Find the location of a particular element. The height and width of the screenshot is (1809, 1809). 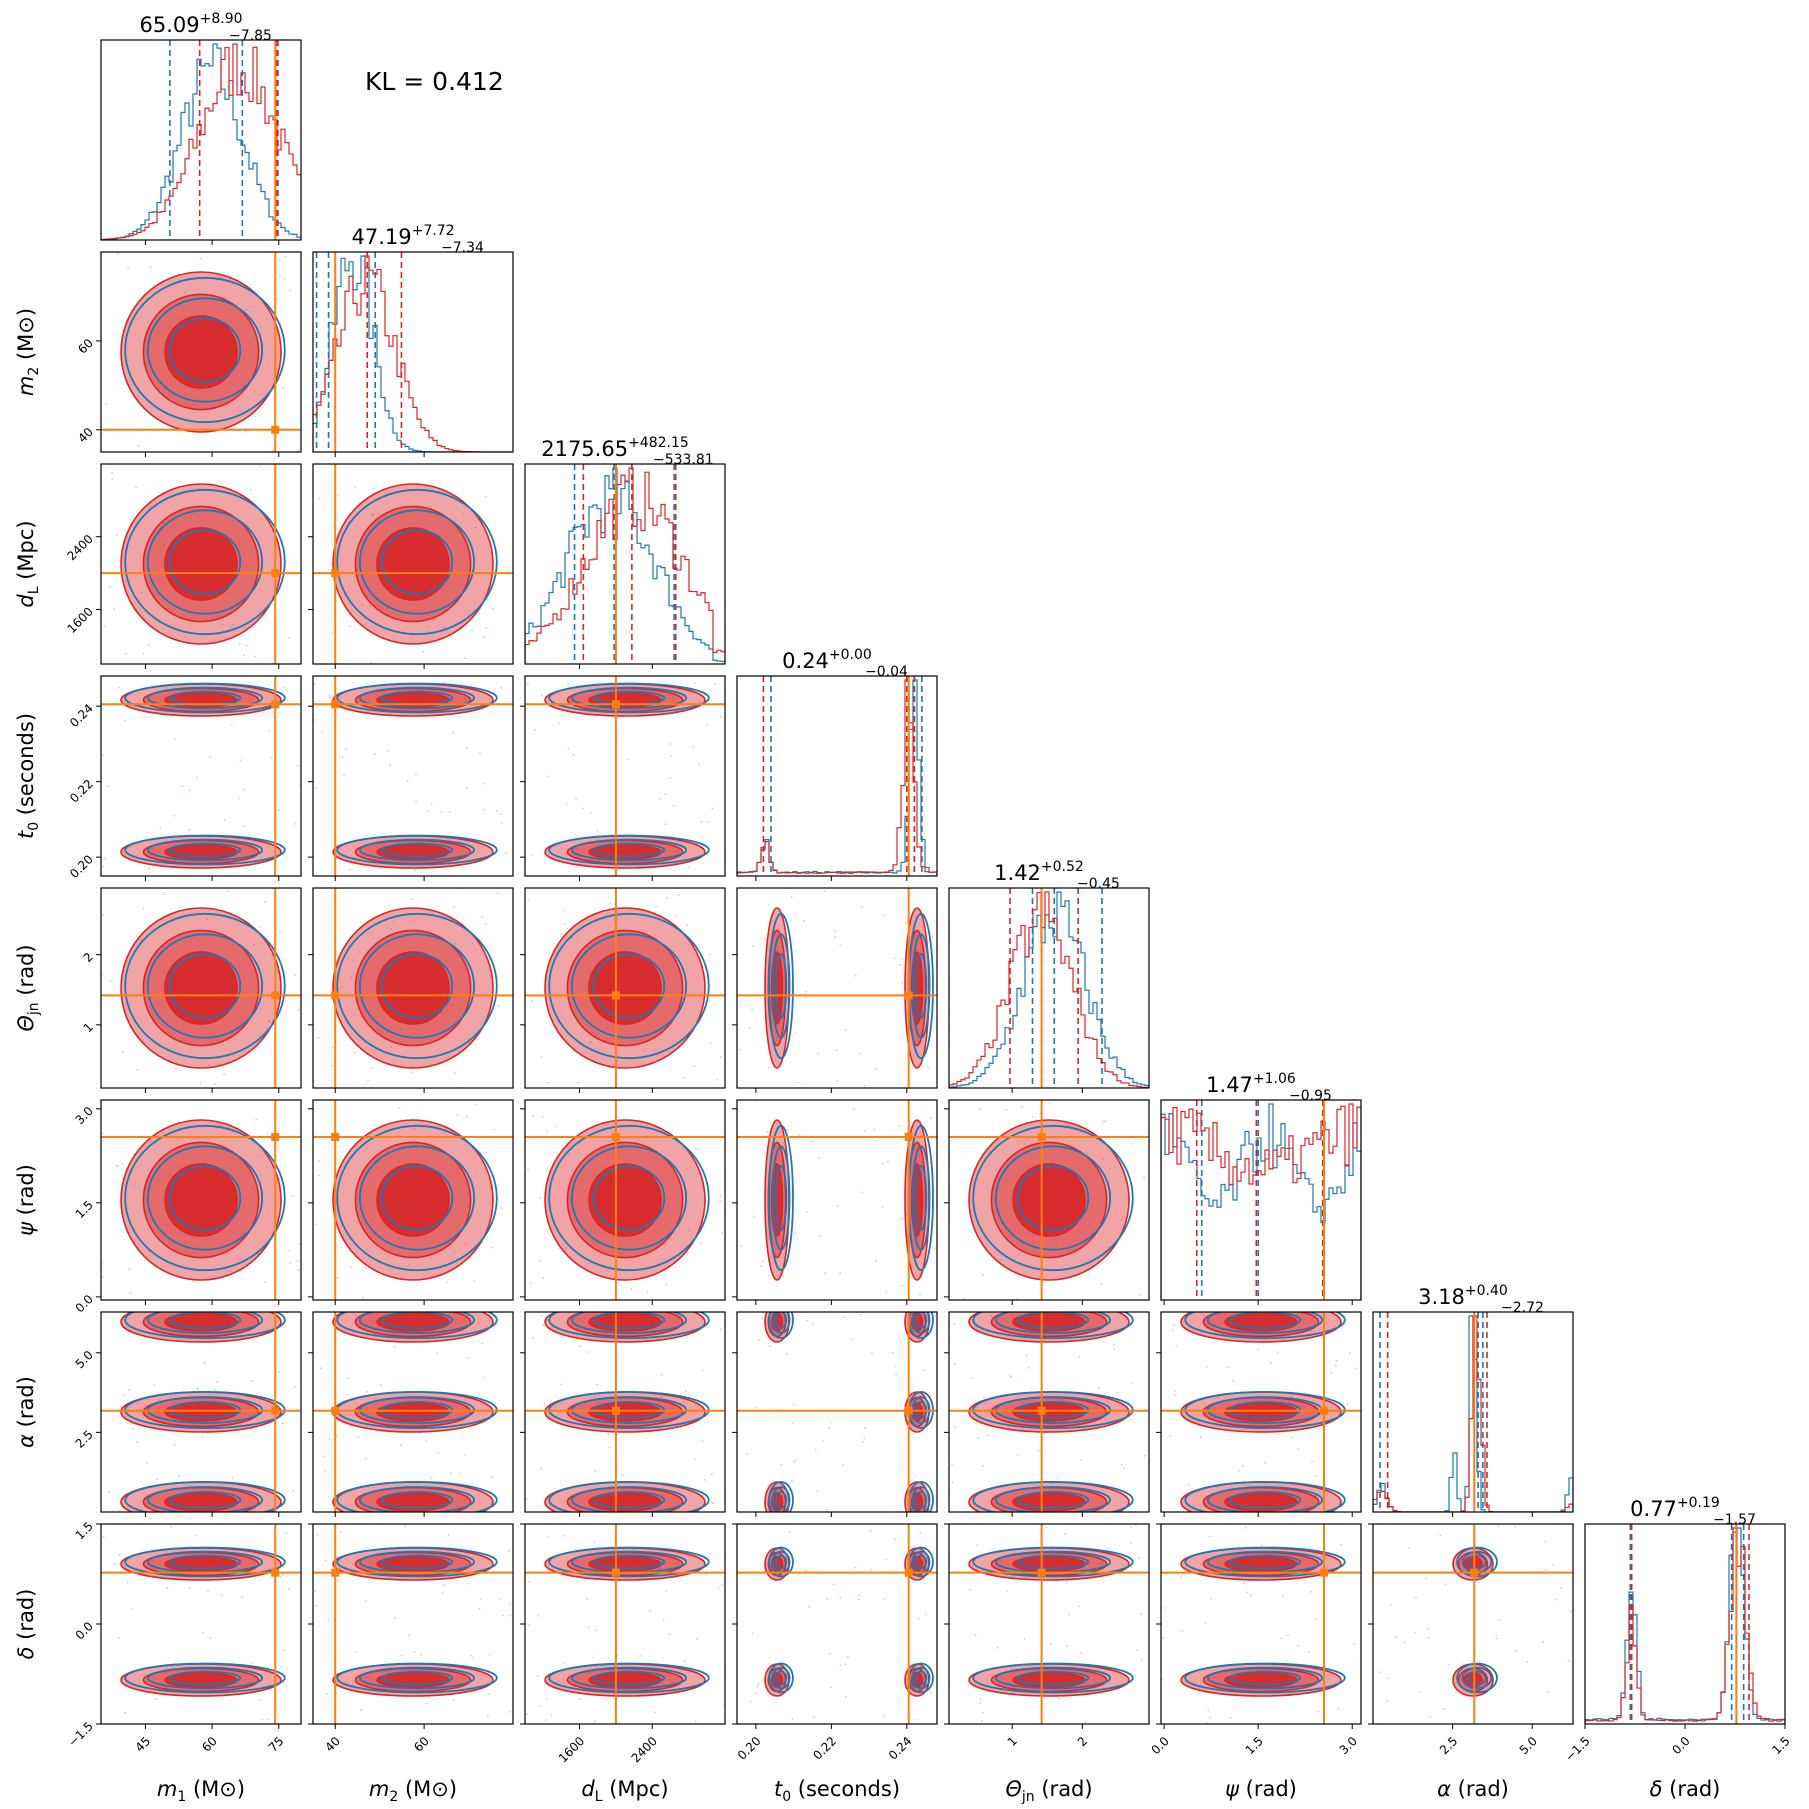

contour-panel-t0-alpha is located at coordinates (835, 1414).